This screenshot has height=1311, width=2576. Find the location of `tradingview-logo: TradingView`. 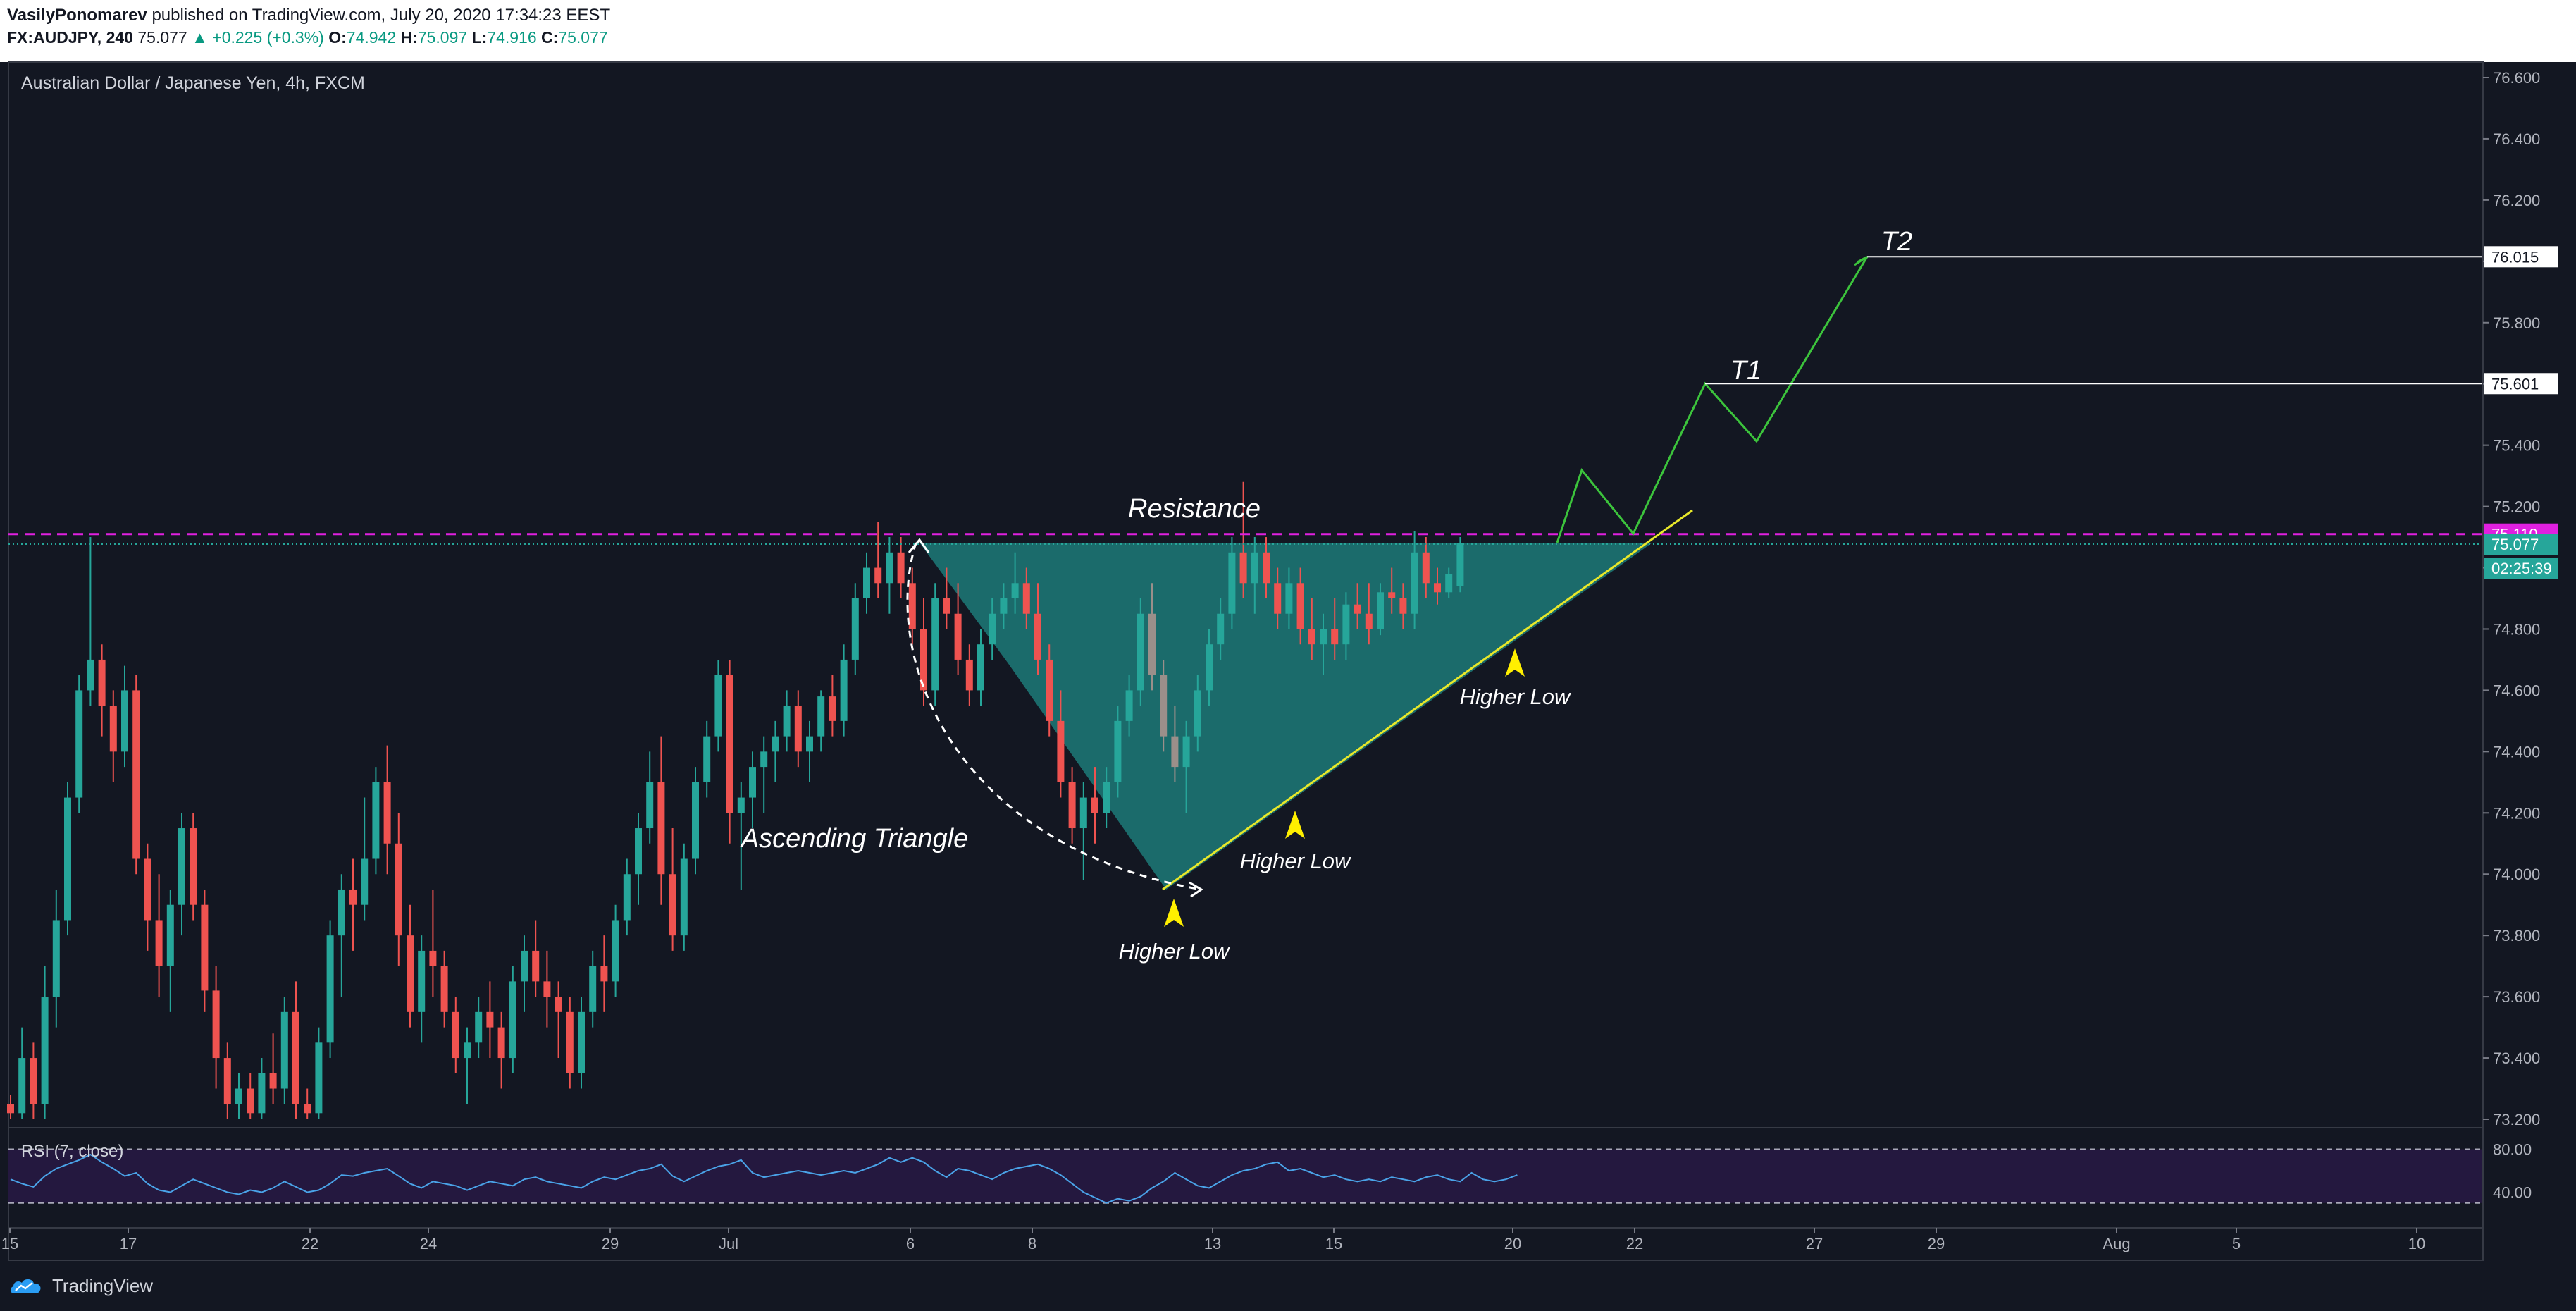

tradingview-logo: TradingView is located at coordinates (80, 1285).